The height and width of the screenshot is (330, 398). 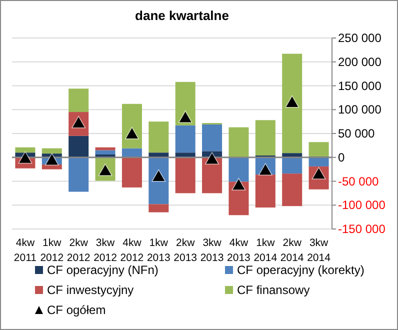 I want to click on y-tick-label: 250 000, so click(x=360, y=38).